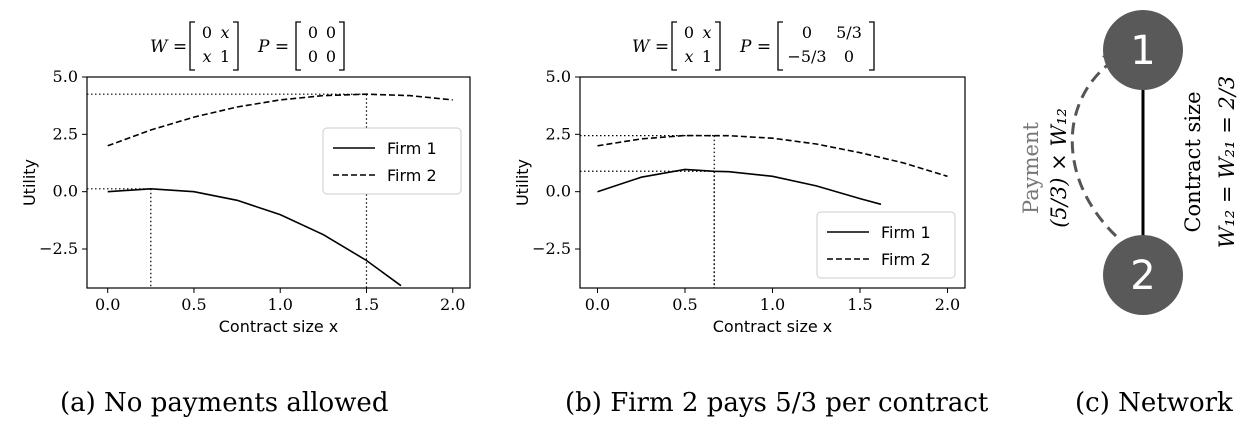 The image size is (1252, 433). What do you see at coordinates (806, 56) in the screenshot?
I see `matrix-cell: −5/3` at bounding box center [806, 56].